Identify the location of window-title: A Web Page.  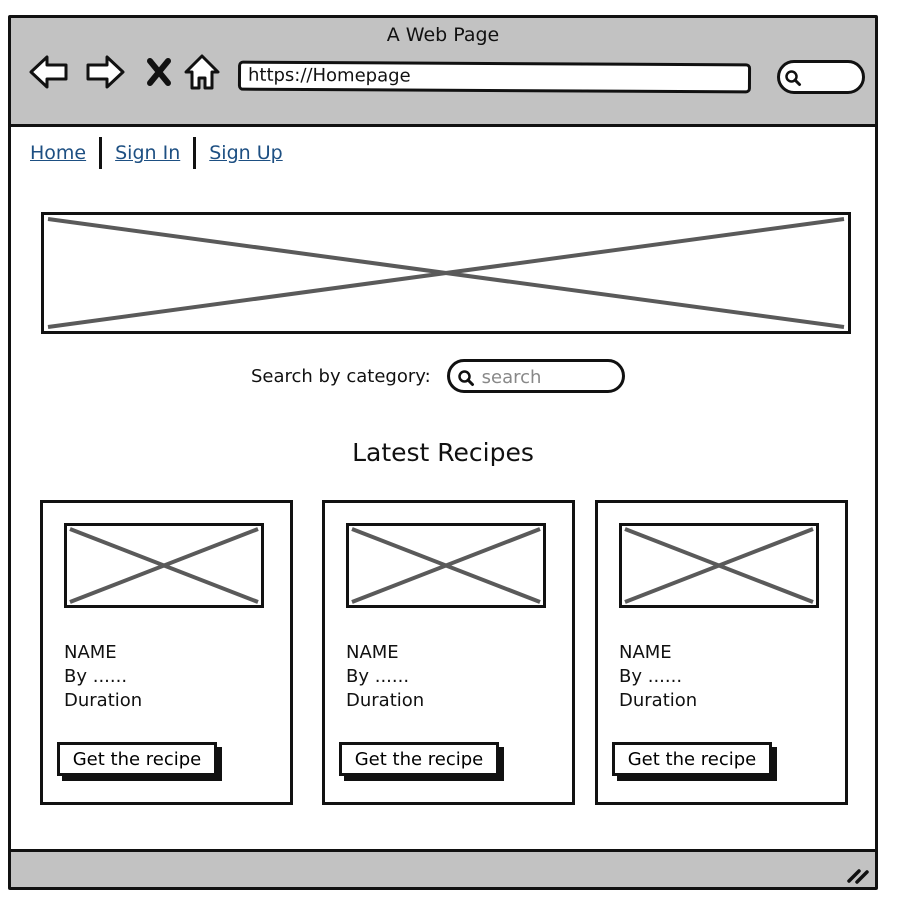
(443, 35).